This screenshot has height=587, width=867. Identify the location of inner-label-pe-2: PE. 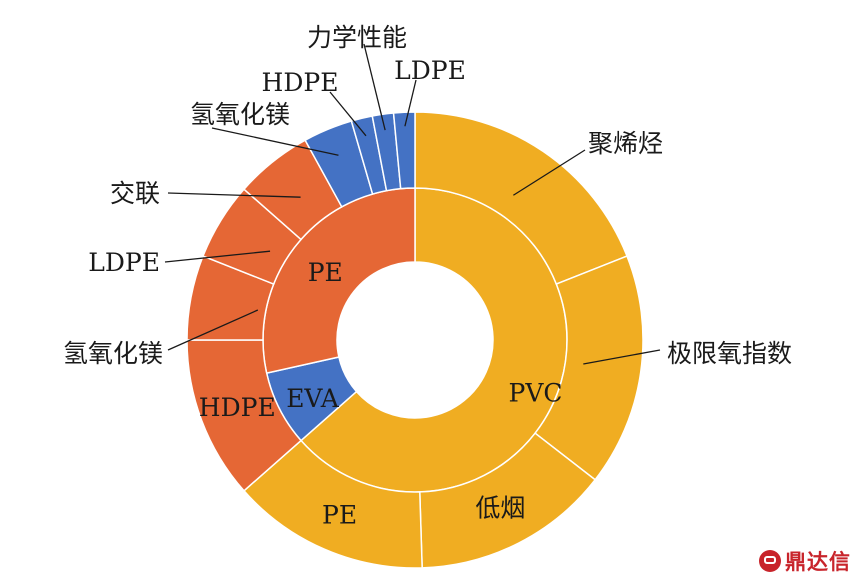
(325, 272).